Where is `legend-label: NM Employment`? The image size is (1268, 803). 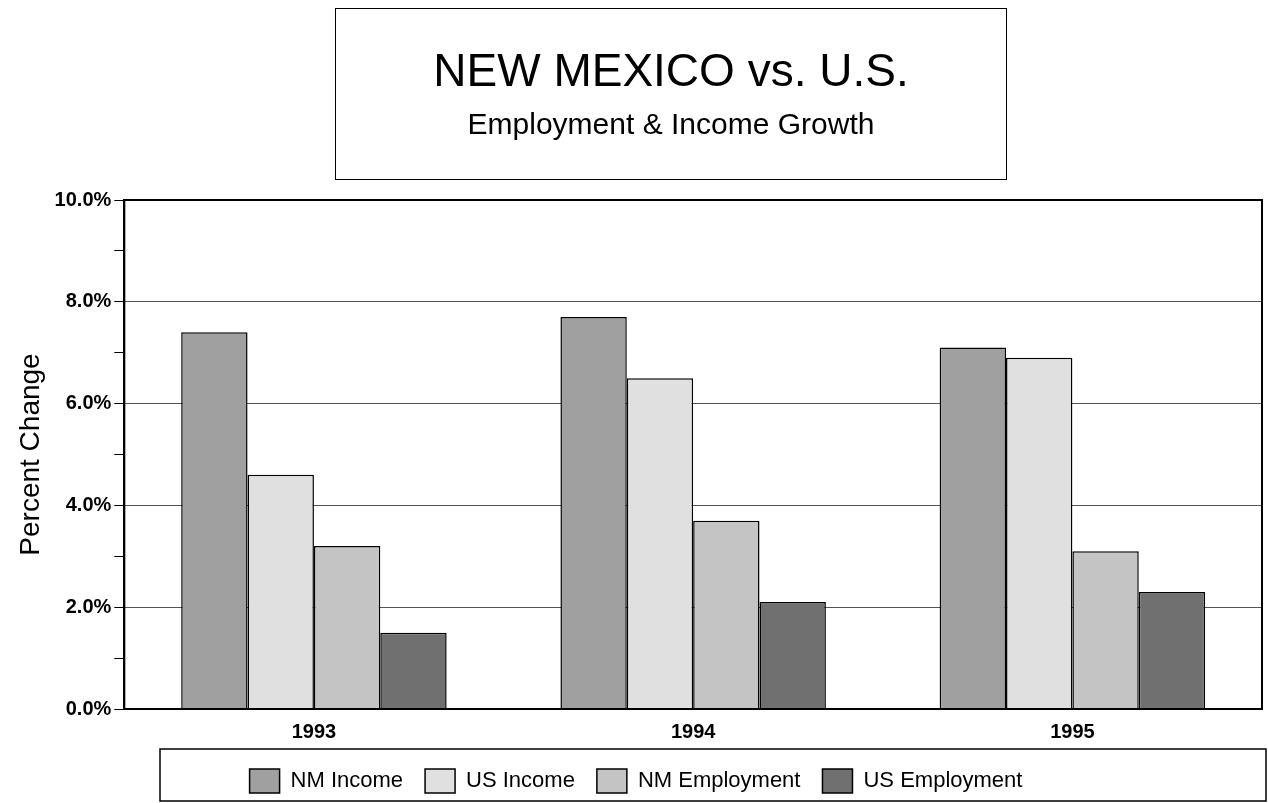
legend-label: NM Employment is located at coordinates (719, 780).